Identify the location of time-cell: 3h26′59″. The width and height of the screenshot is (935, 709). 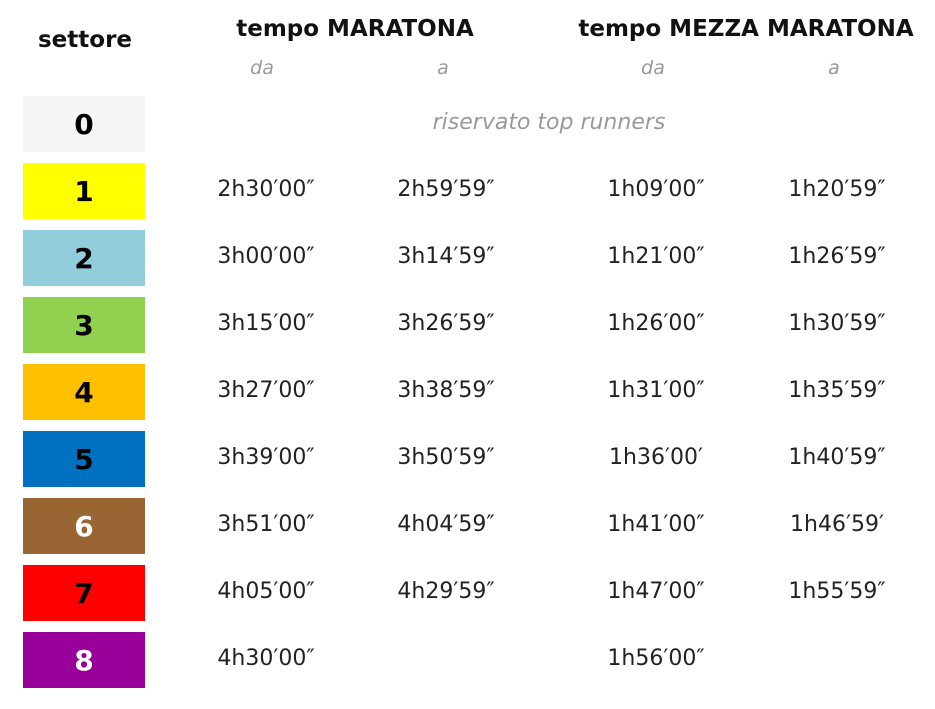
(446, 323).